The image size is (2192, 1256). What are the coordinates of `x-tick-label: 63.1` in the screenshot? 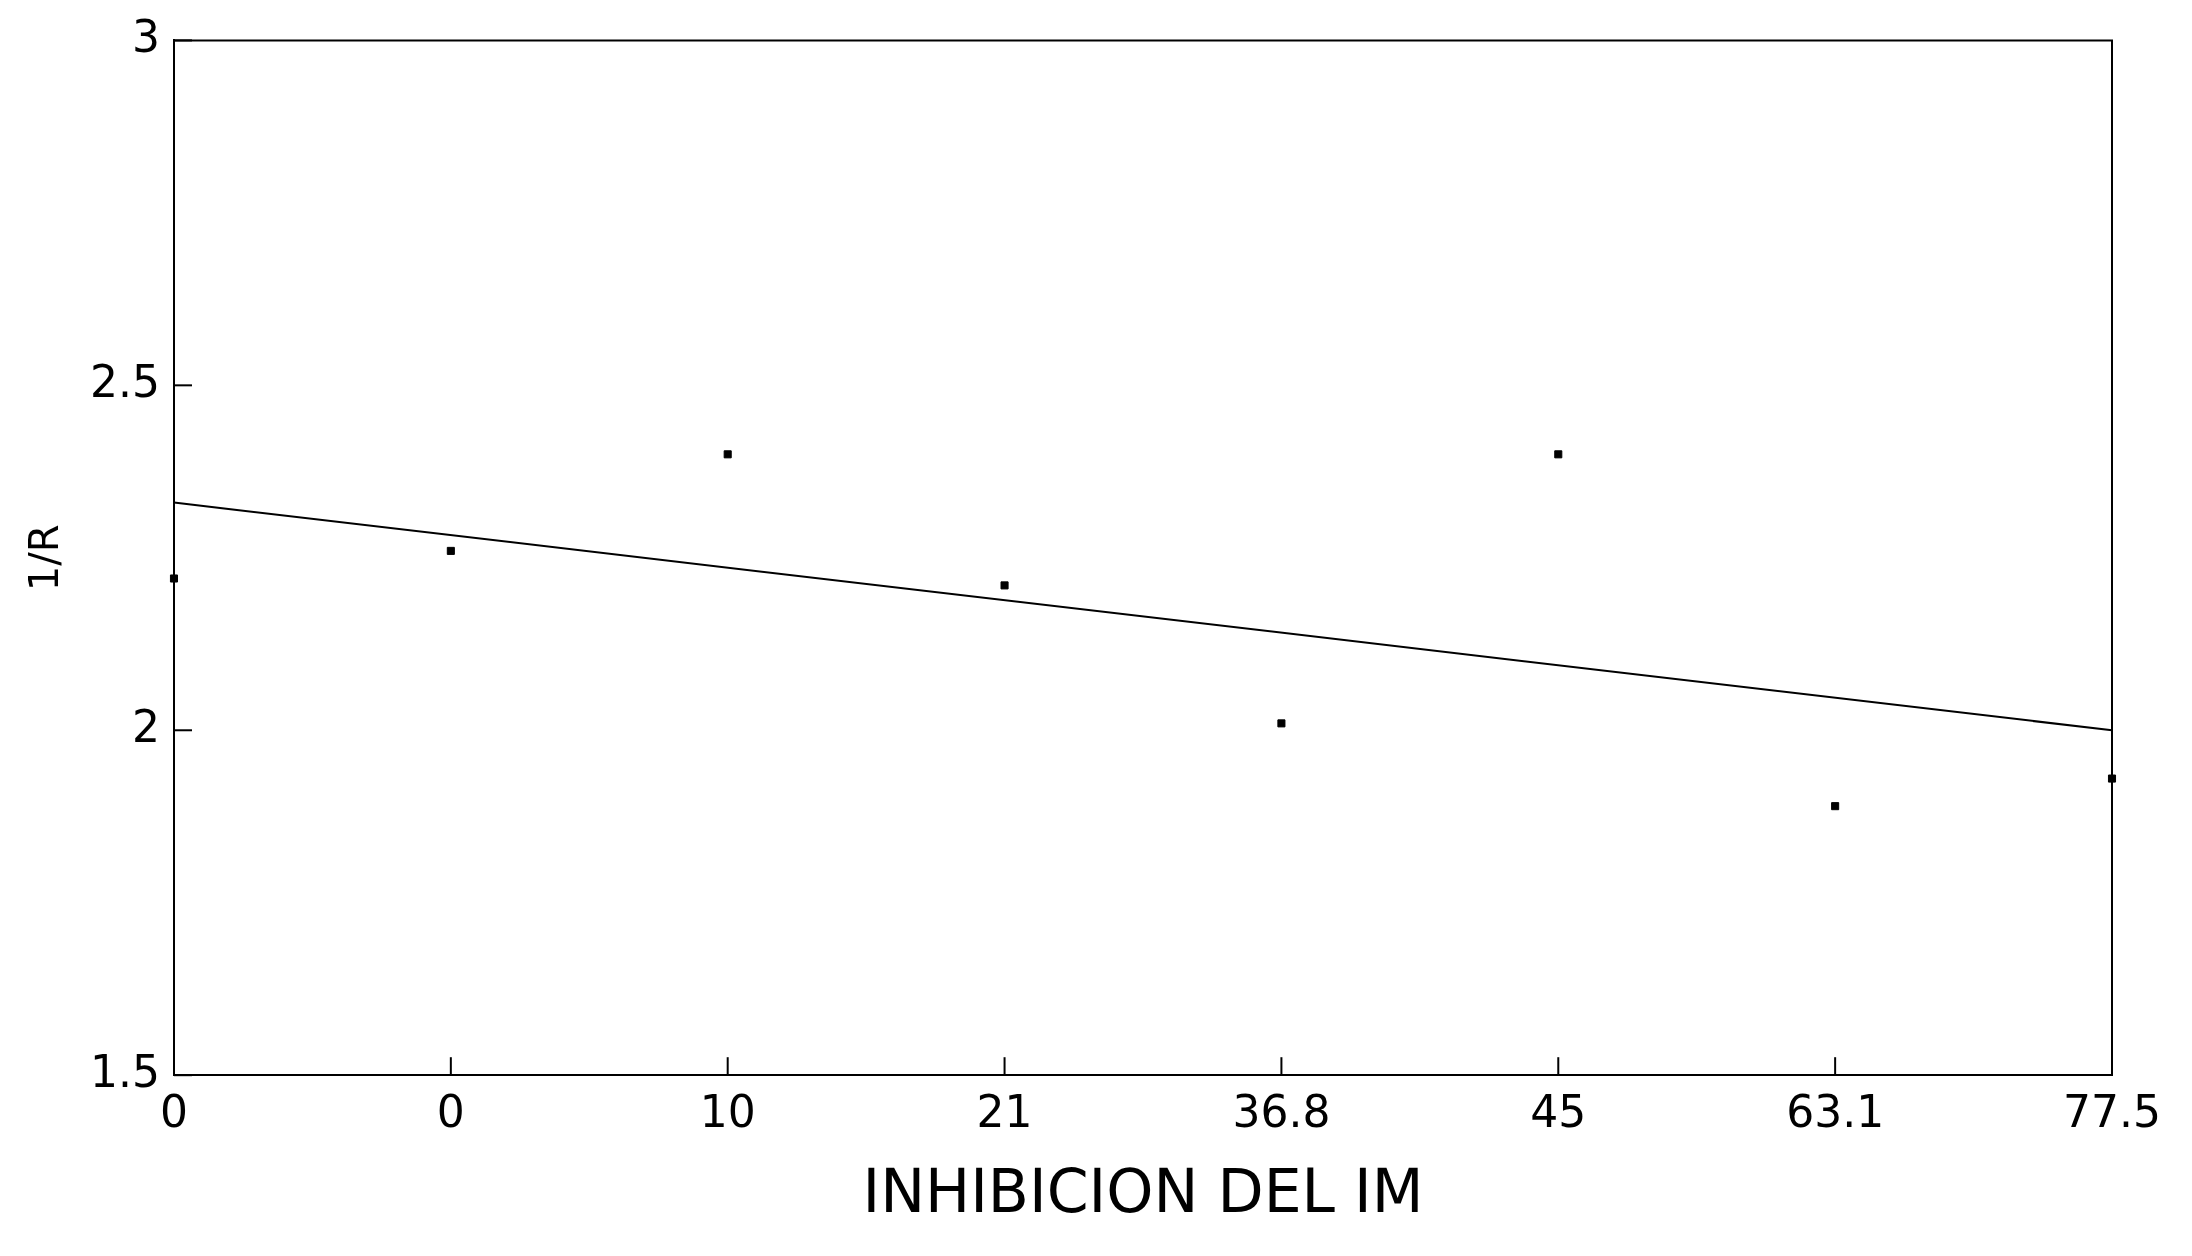 It's located at (1835, 1112).